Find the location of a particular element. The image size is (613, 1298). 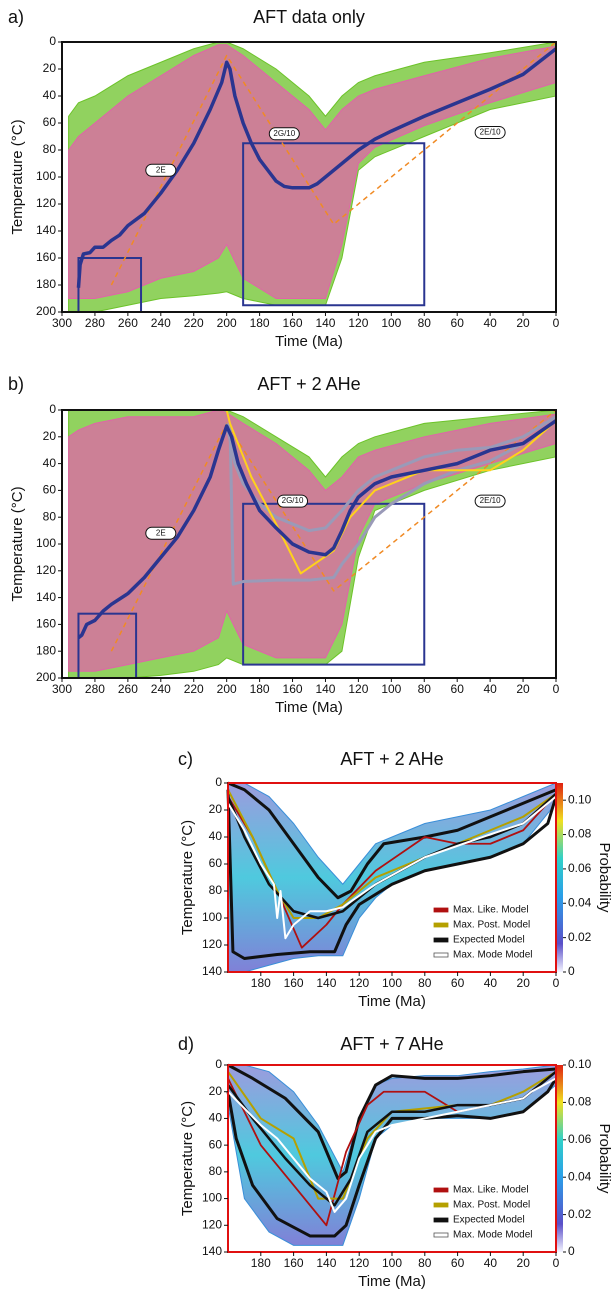

y-axis-label: Temperature (°C) is located at coordinates (17, 176).